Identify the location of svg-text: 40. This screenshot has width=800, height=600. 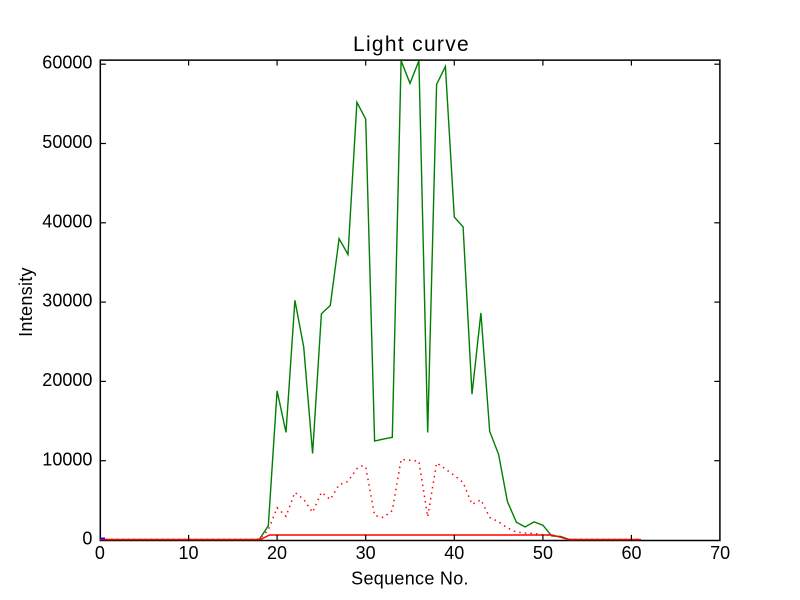
(454, 553).